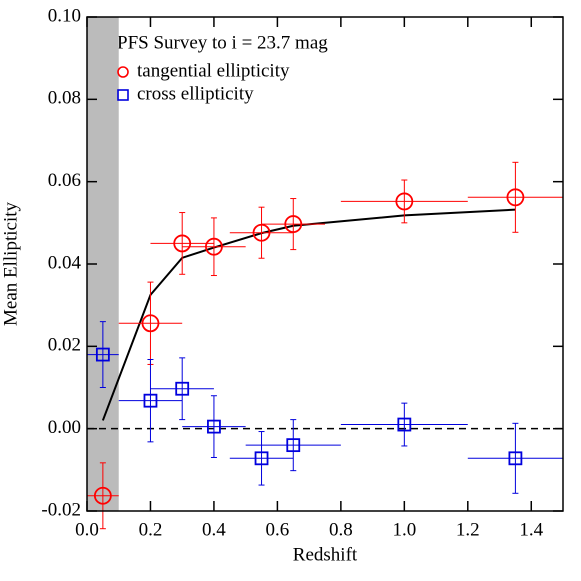 The width and height of the screenshot is (581, 581). I want to click on y-tick-label: -0.02, so click(61, 509).